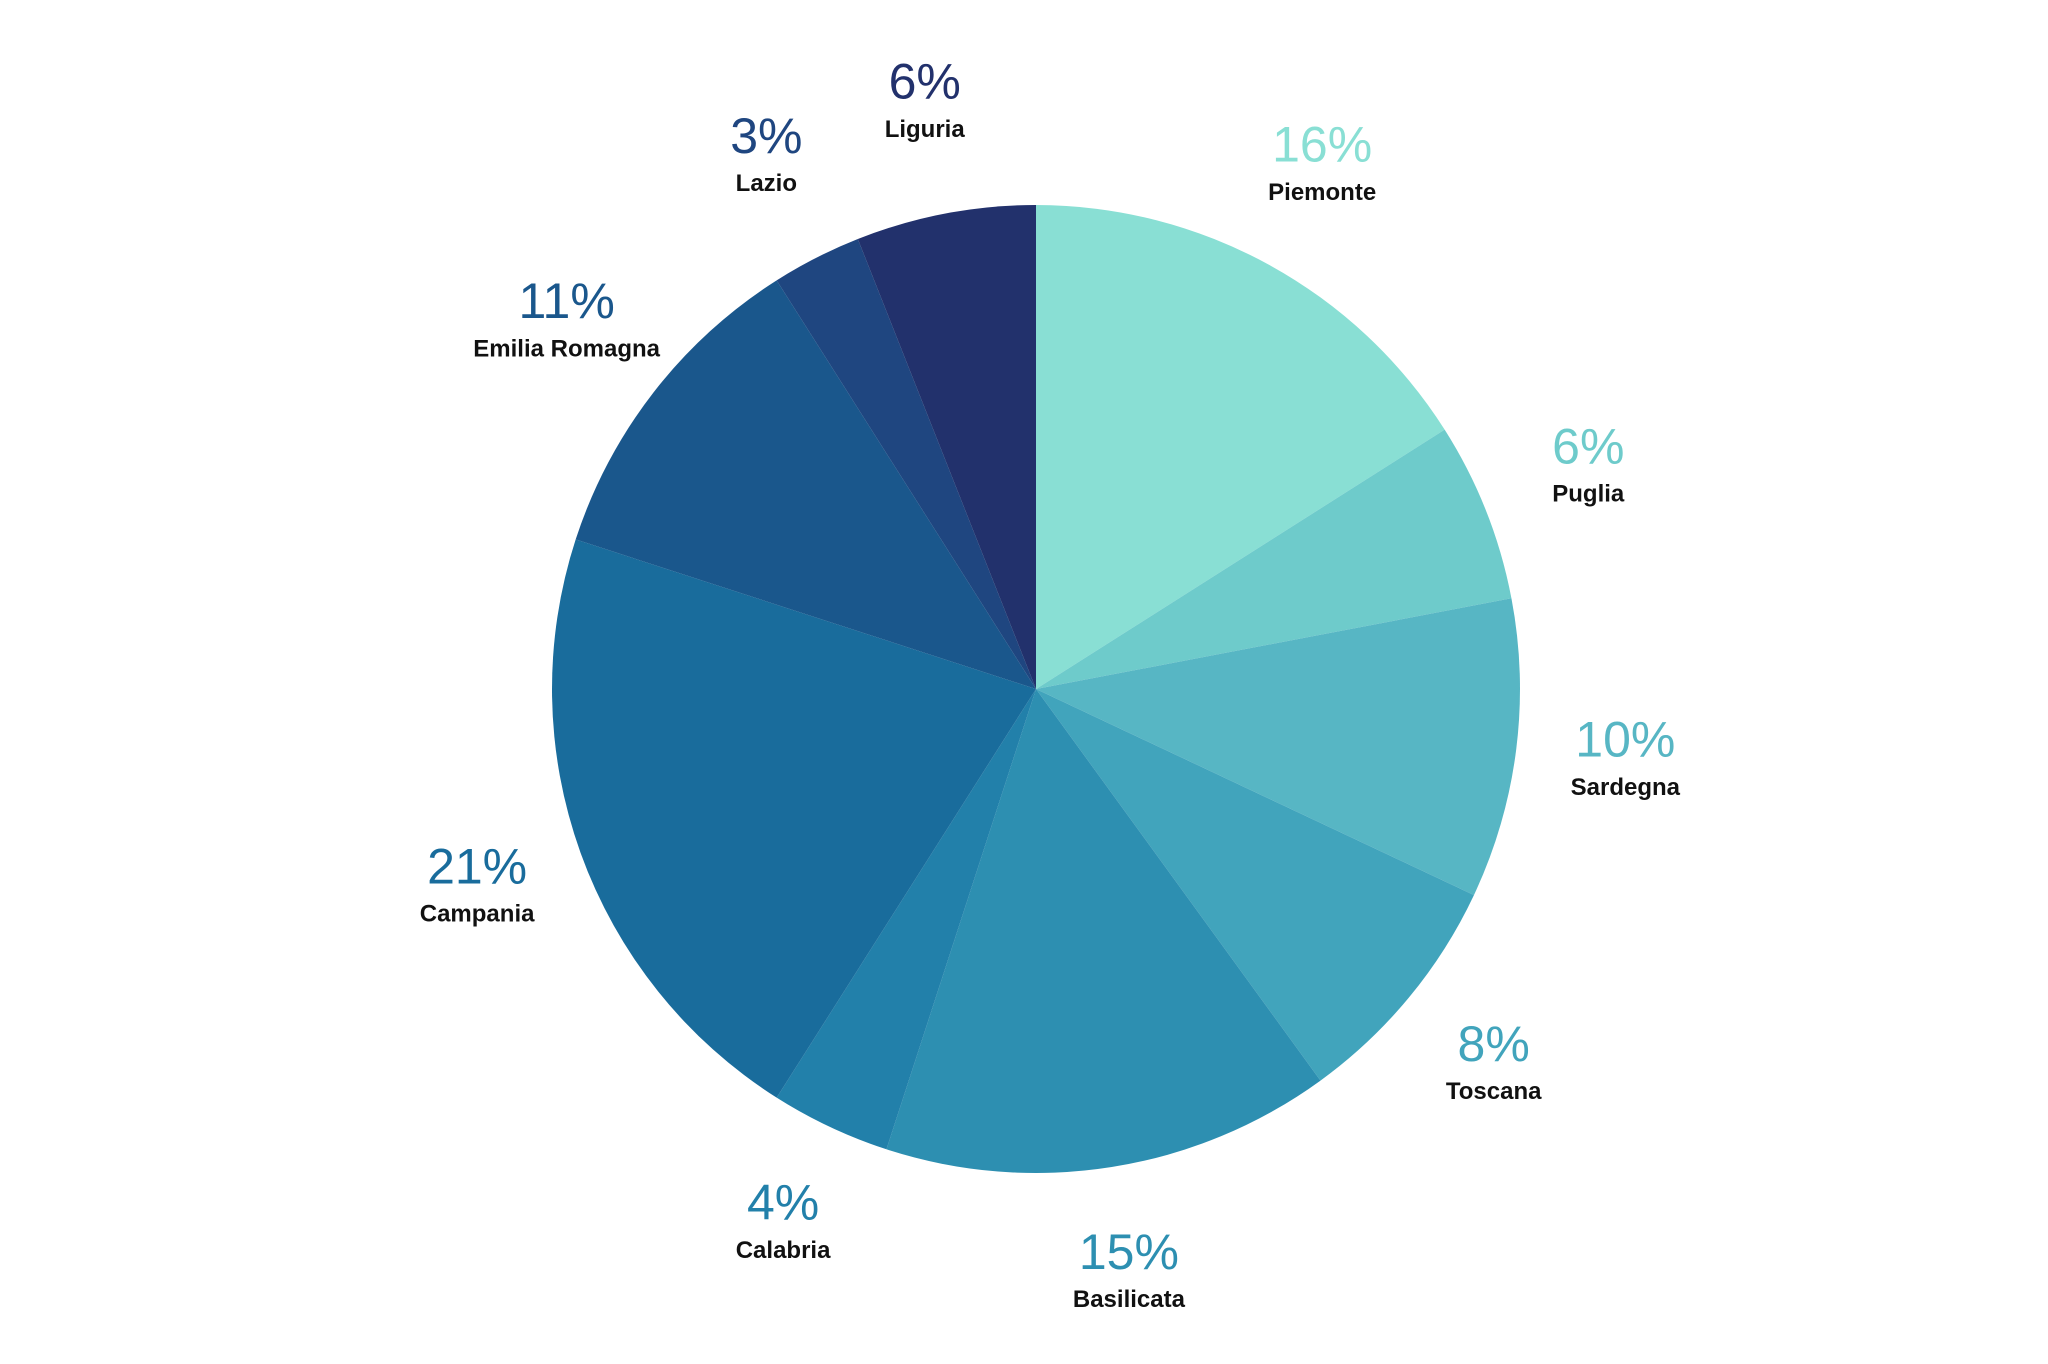 Image resolution: width=2048 pixels, height=1364 pixels. Describe the element at coordinates (477, 866) in the screenshot. I see `value-label: 21%` at that location.